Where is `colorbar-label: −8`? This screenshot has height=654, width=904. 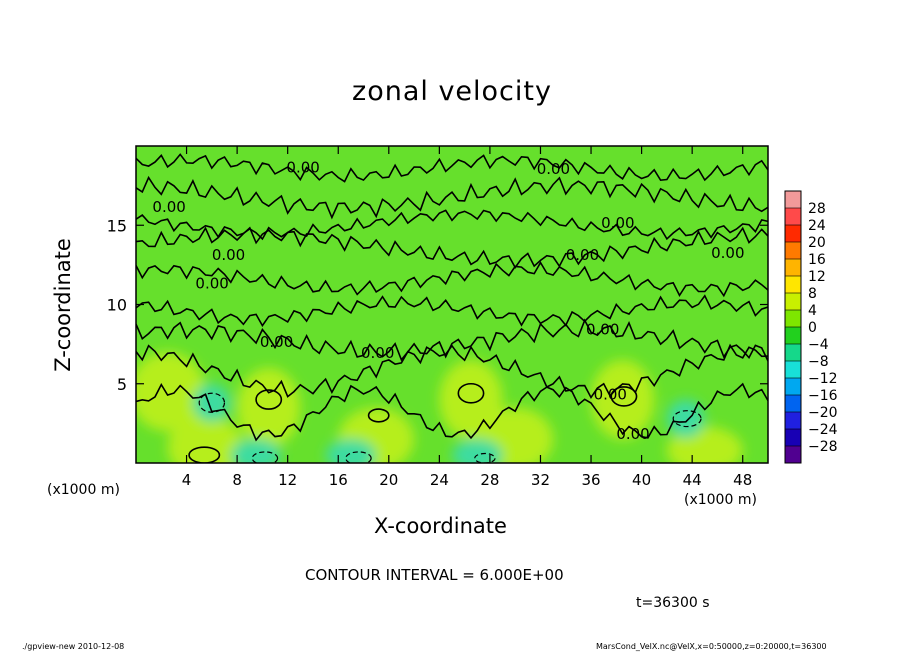 colorbar-label: −8 is located at coordinates (818, 362).